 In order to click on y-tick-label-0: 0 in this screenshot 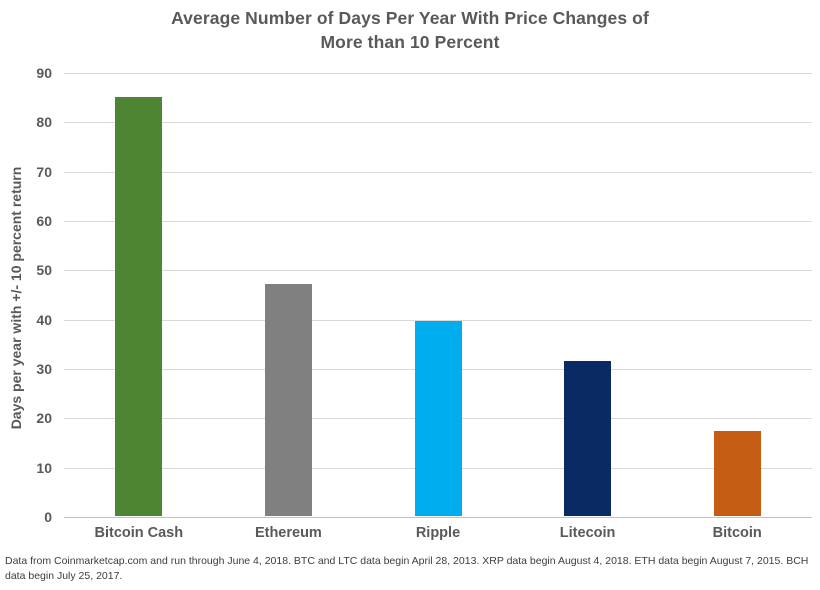, I will do `click(48, 517)`.